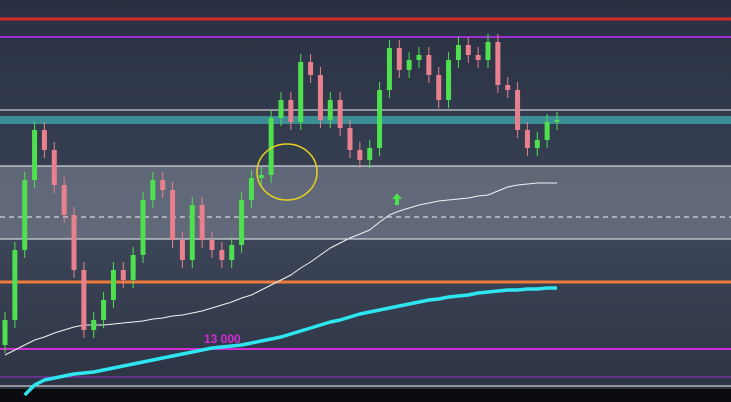 Image resolution: width=731 pixels, height=402 pixels. What do you see at coordinates (365, 395) in the screenshot?
I see `bottom-strip` at bounding box center [365, 395].